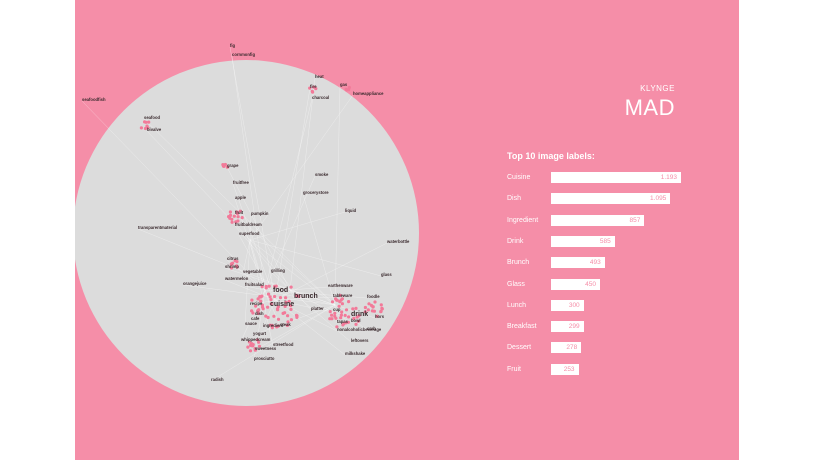  What do you see at coordinates (605, 241) in the screenshot?
I see `bar-value-label: 585` at bounding box center [605, 241].